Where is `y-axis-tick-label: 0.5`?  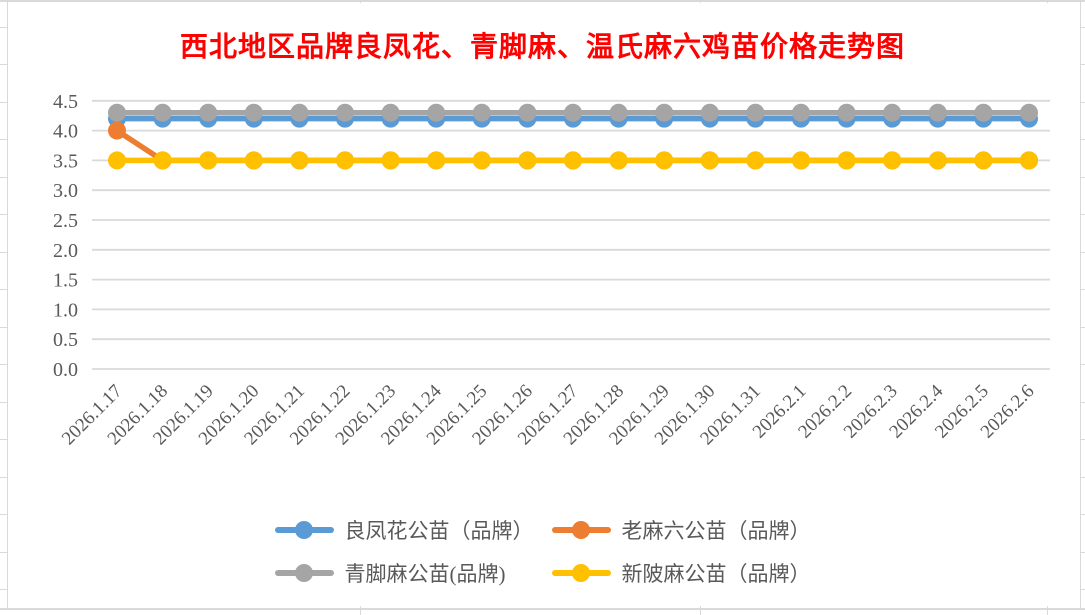
y-axis-tick-label: 0.5 is located at coordinates (65, 340).